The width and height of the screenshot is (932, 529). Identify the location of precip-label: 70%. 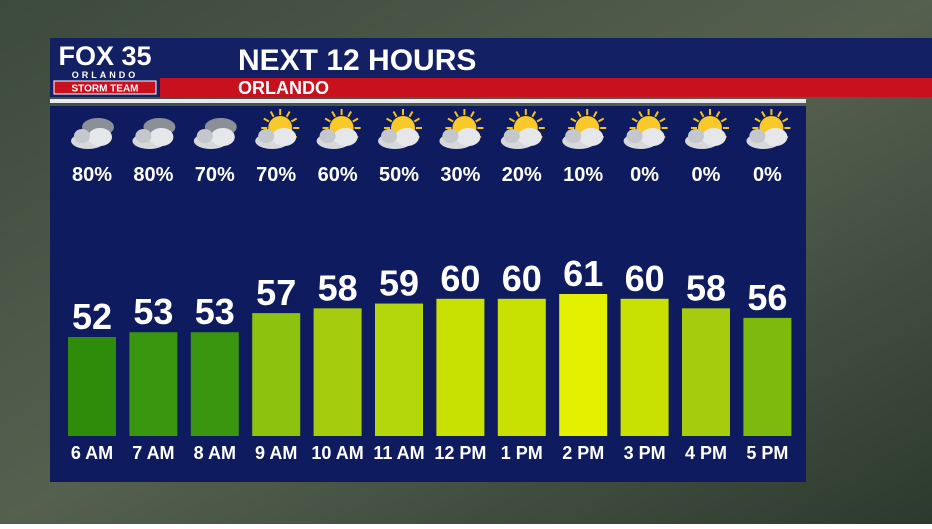
(215, 175).